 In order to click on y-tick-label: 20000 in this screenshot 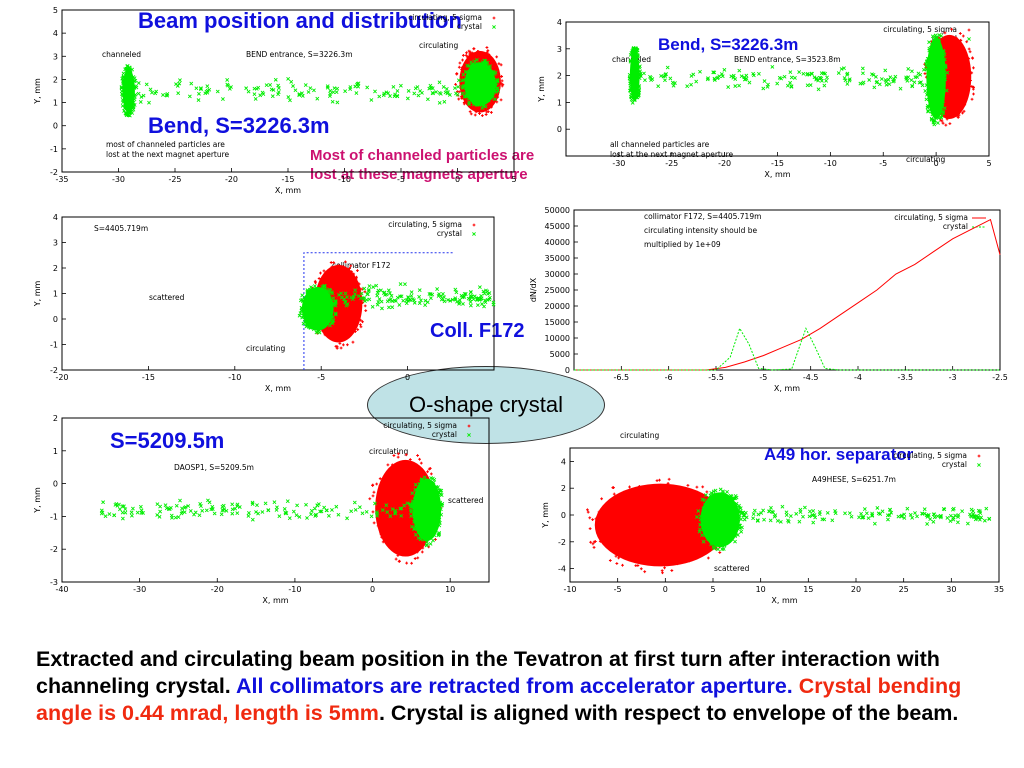, I will do `click(557, 306)`.